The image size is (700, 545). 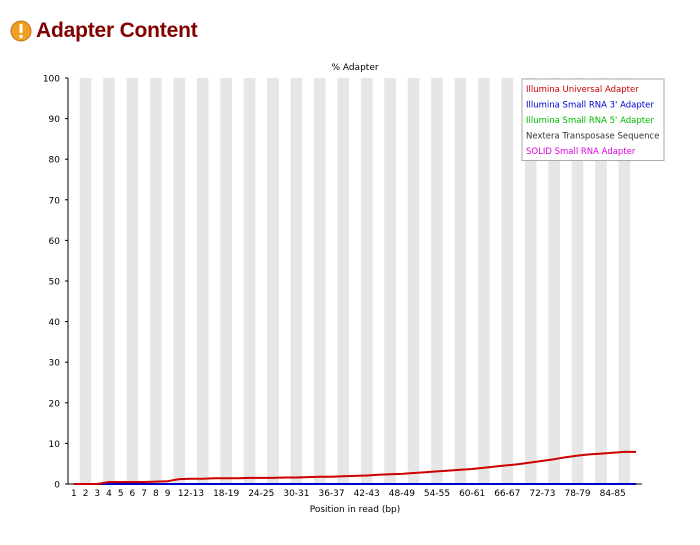 What do you see at coordinates (55, 242) in the screenshot?
I see `y-tick-label: 60` at bounding box center [55, 242].